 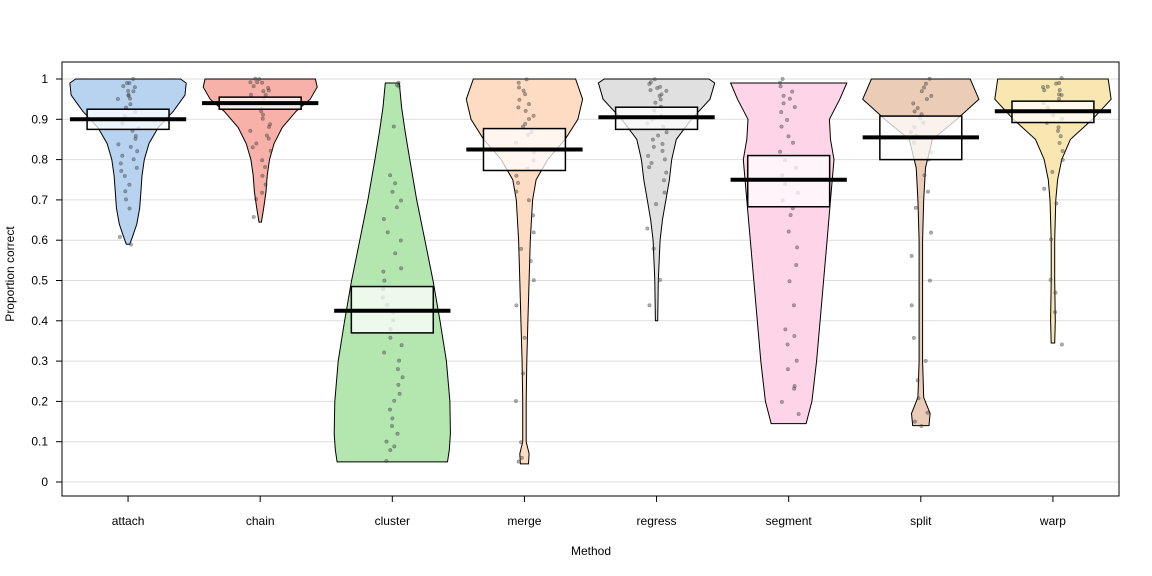 I want to click on x-tick-label: cluster, so click(x=392, y=521).